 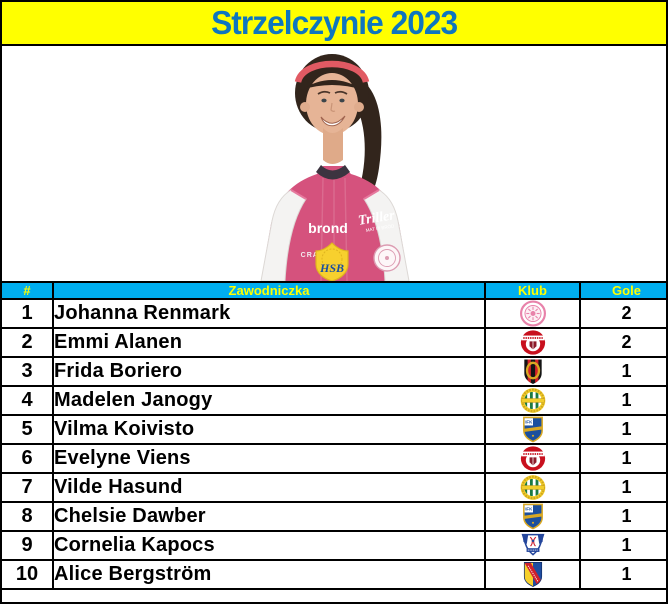 What do you see at coordinates (28, 400) in the screenshot?
I see `rank-cell: 4` at bounding box center [28, 400].